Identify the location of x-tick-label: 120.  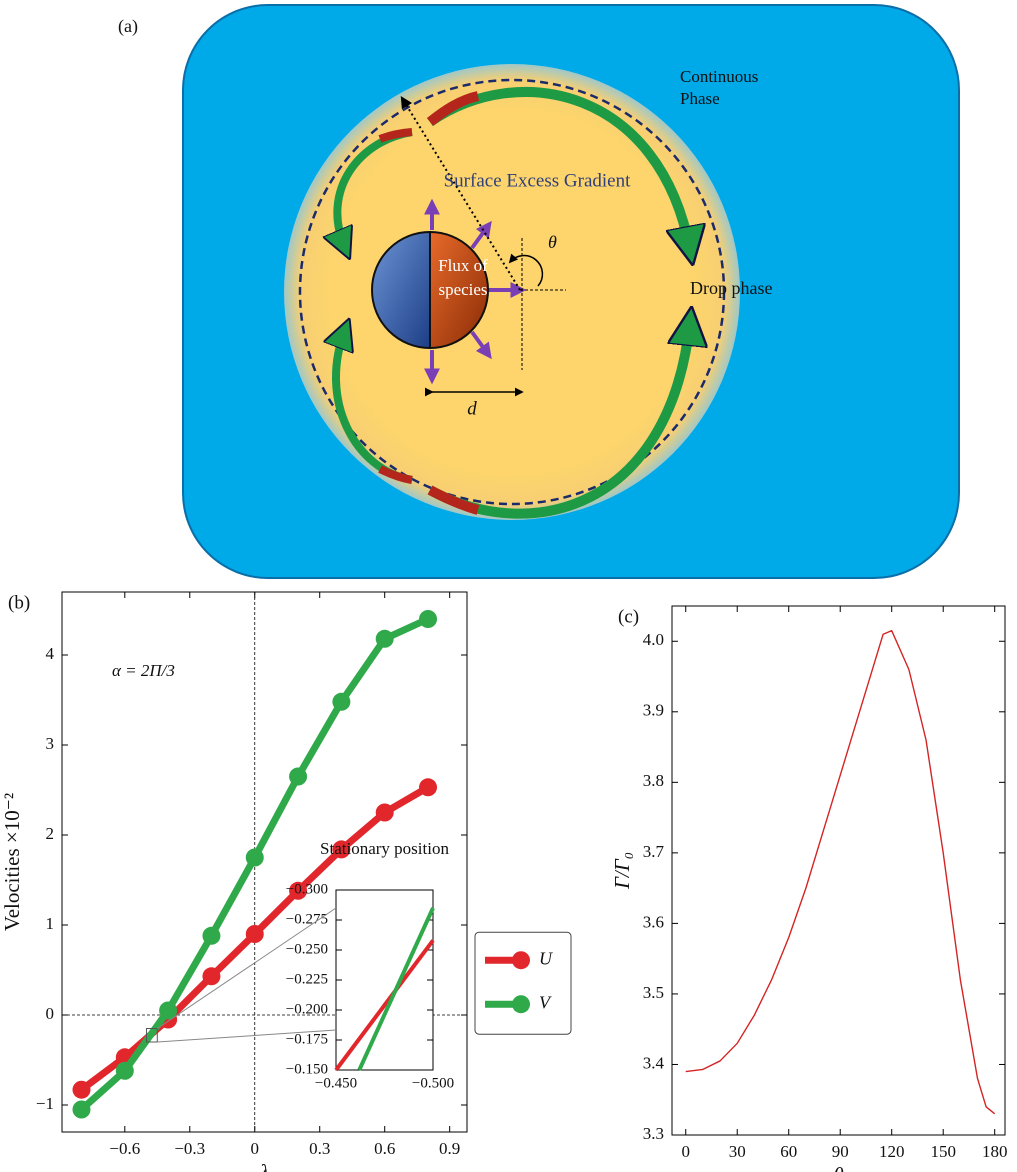
(892, 1151).